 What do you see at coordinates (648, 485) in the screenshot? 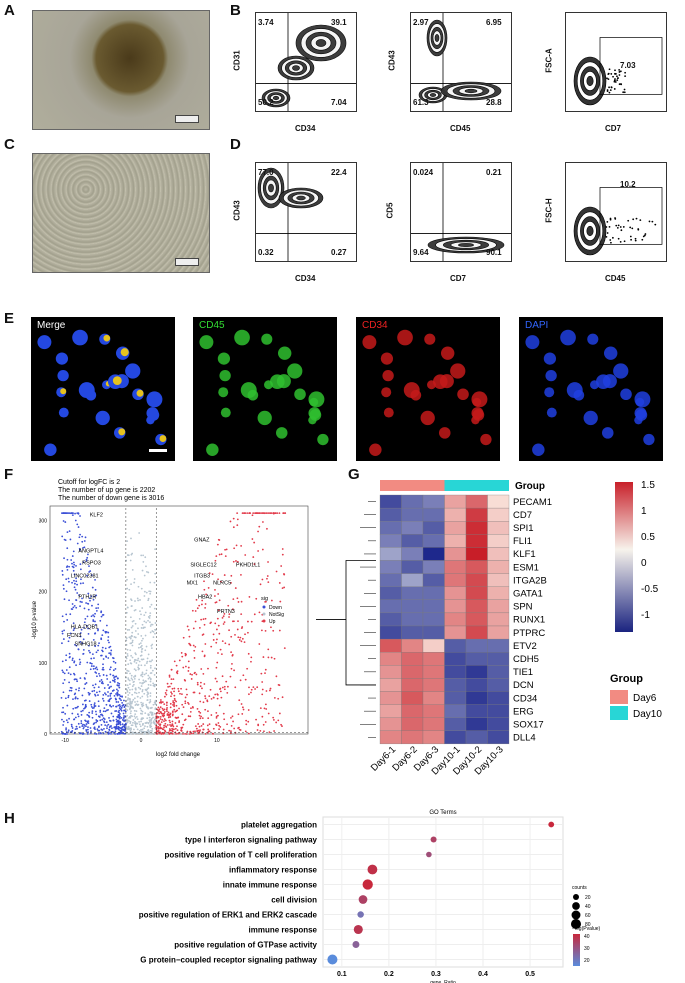
I see `heatmap-scale-tick: 1.5` at bounding box center [648, 485].